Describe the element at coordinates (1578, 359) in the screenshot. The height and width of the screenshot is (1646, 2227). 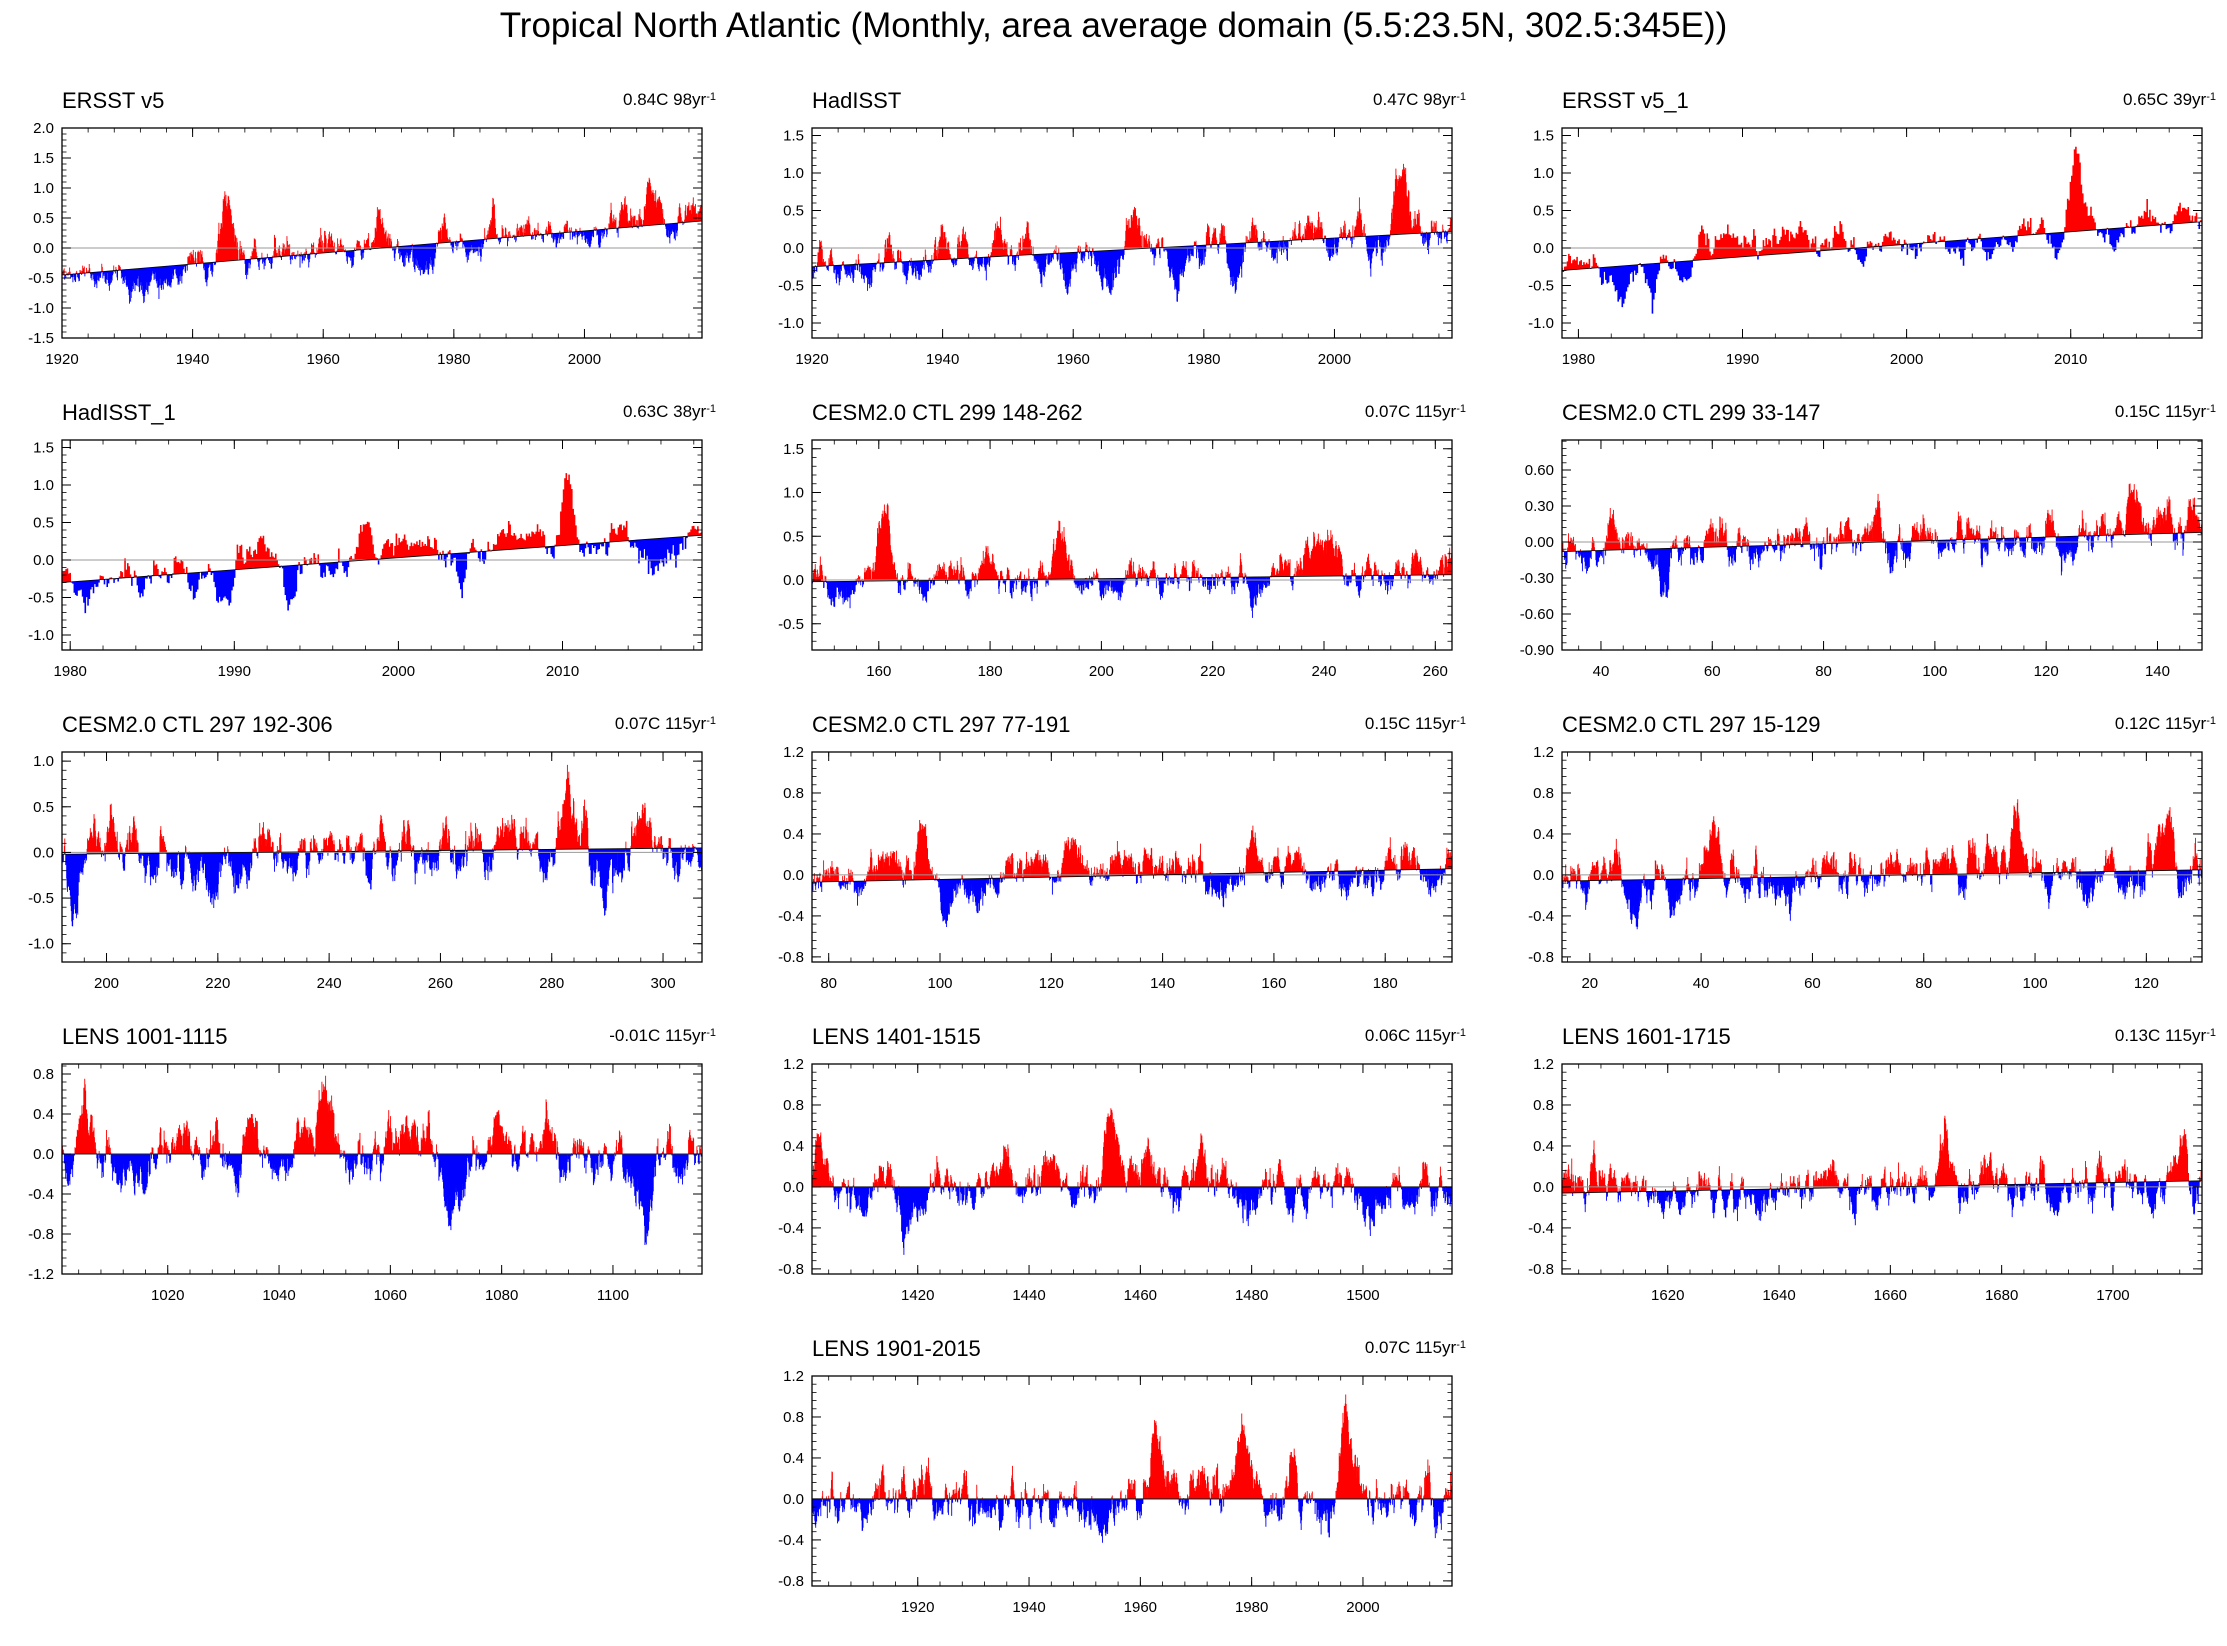
I see `x-tick-label: 1980` at that location.